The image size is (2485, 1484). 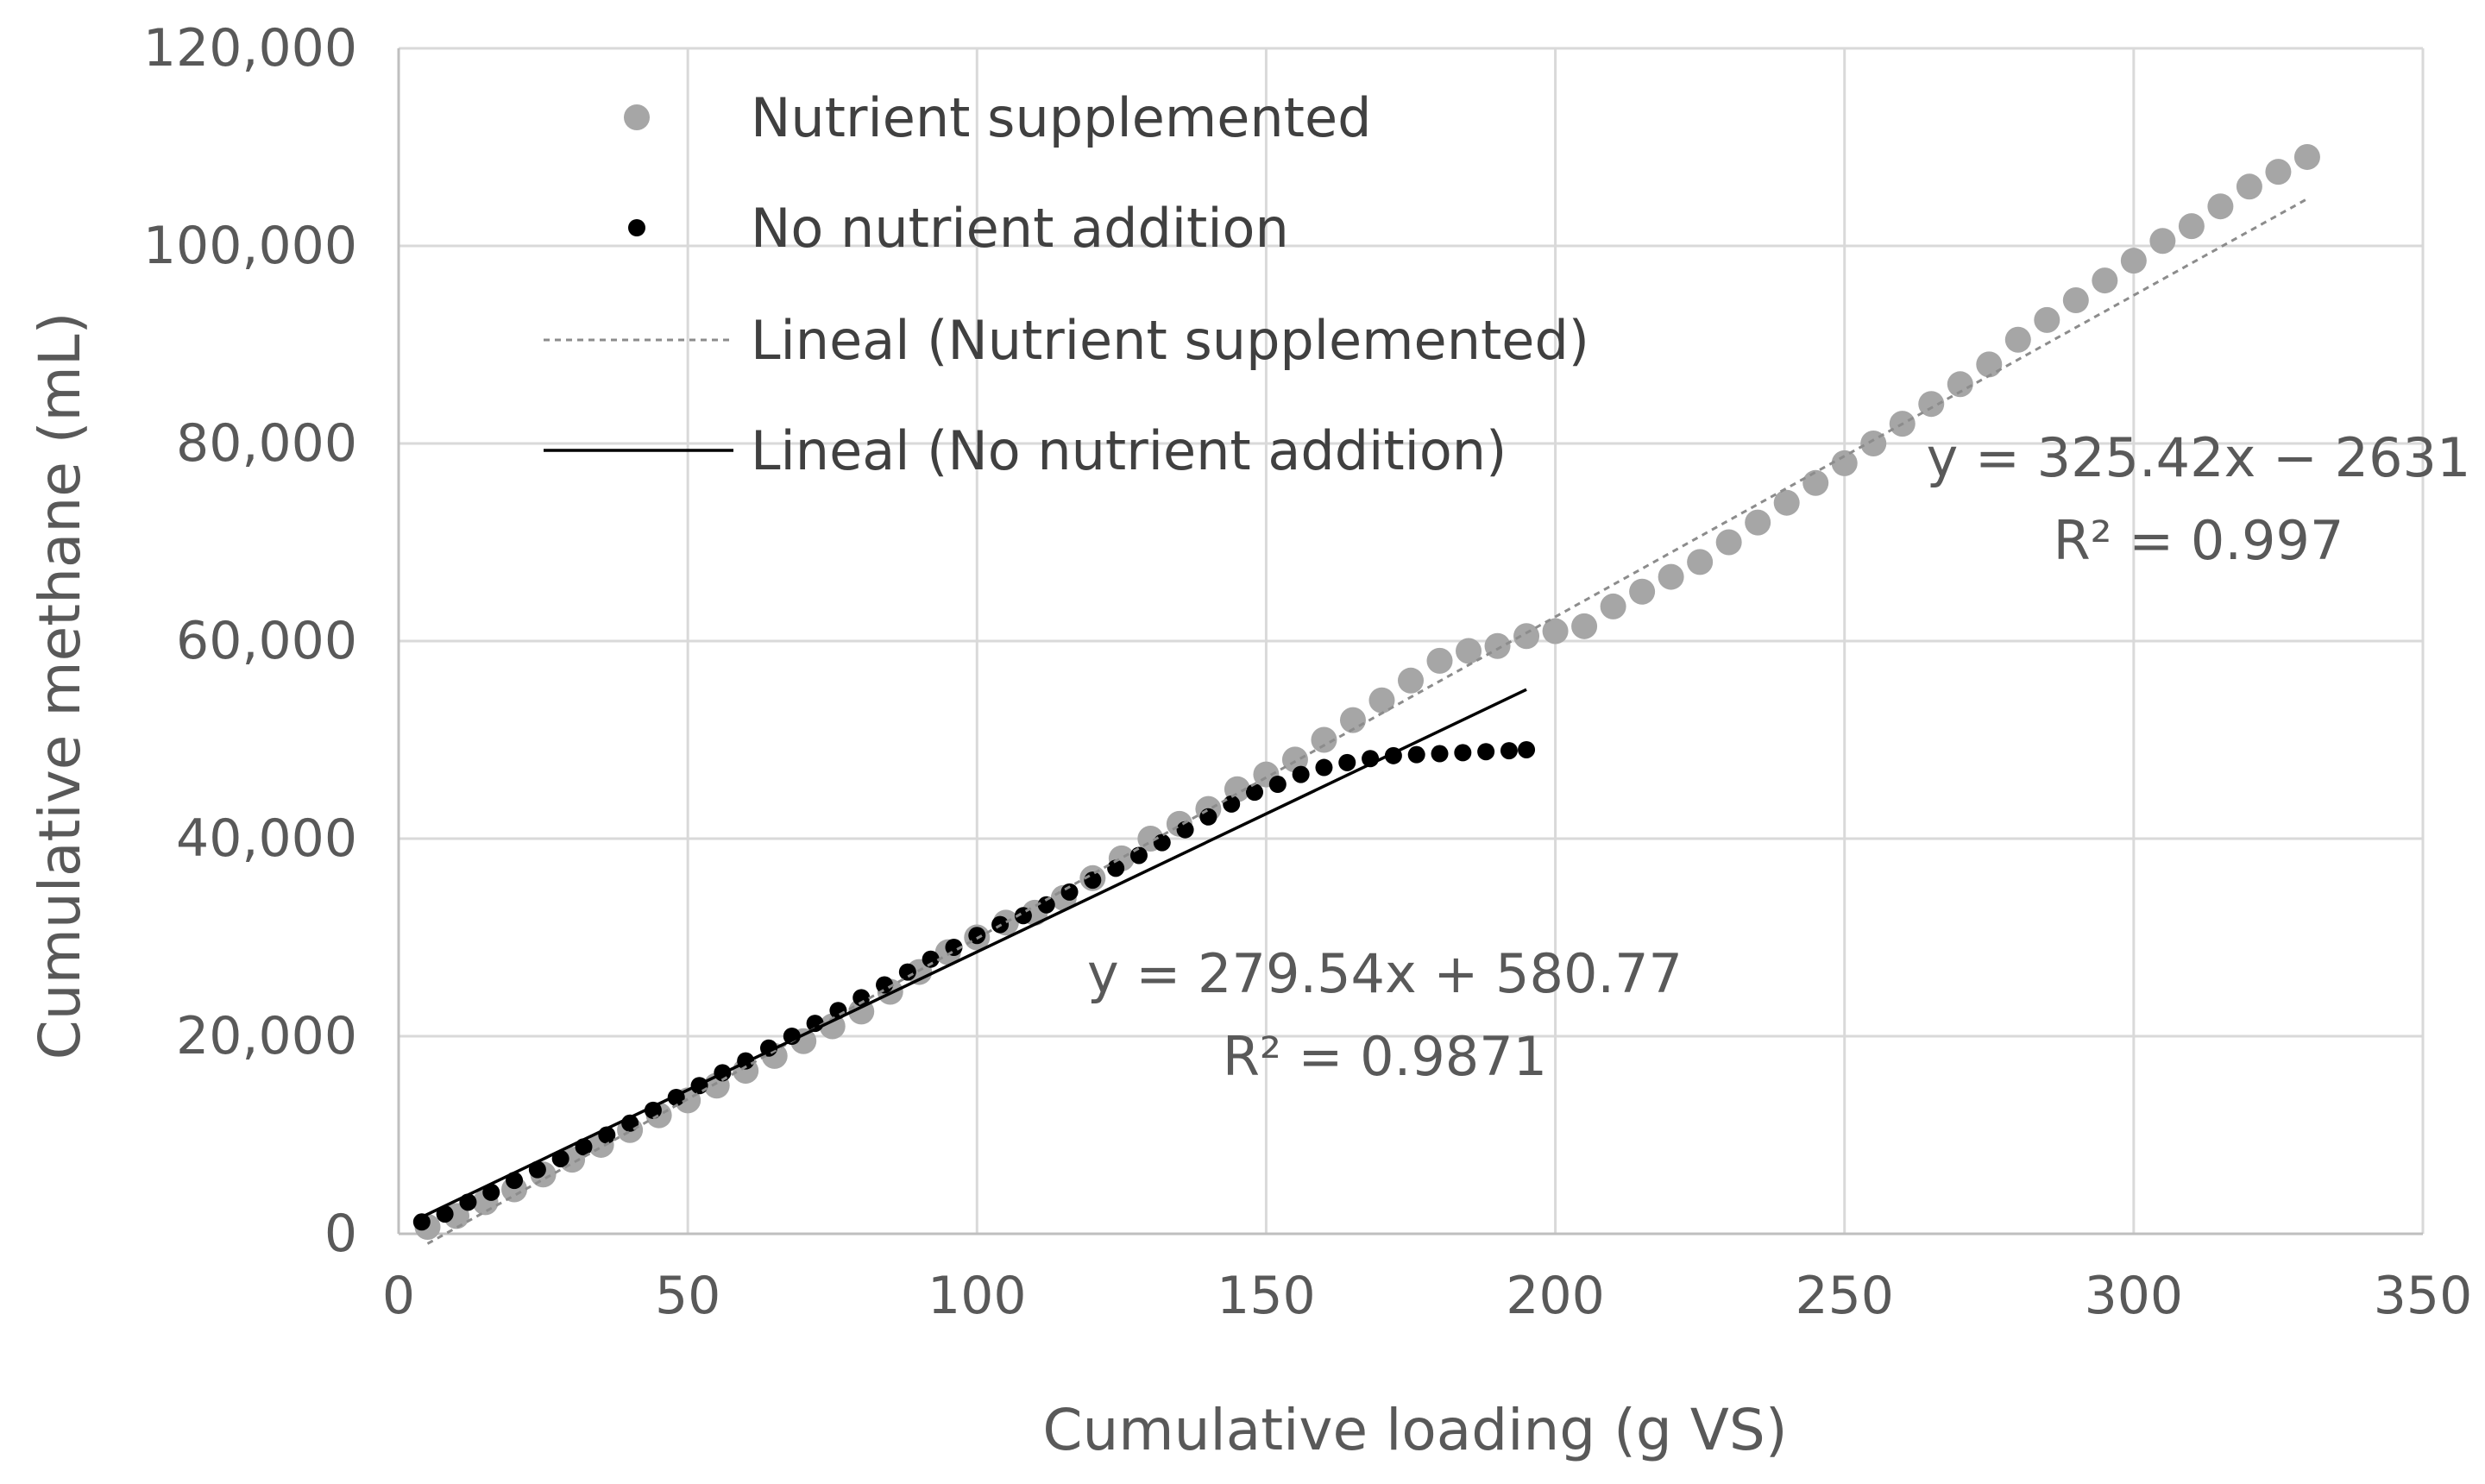 I want to click on x-tick-label: 200, so click(x=1555, y=1296).